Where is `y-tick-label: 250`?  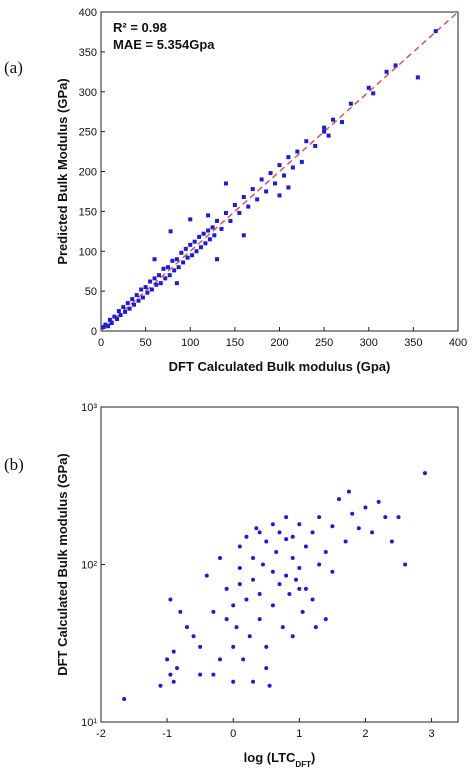 y-tick-label: 250 is located at coordinates (88, 133).